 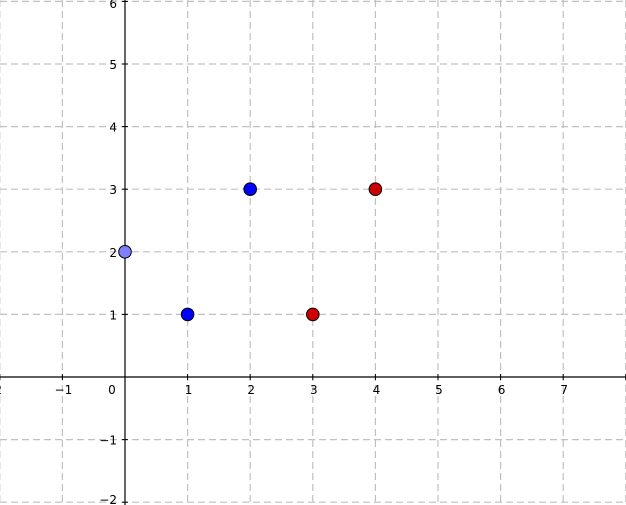 What do you see at coordinates (64, 390) in the screenshot?
I see `x-tick-label: −1` at bounding box center [64, 390].